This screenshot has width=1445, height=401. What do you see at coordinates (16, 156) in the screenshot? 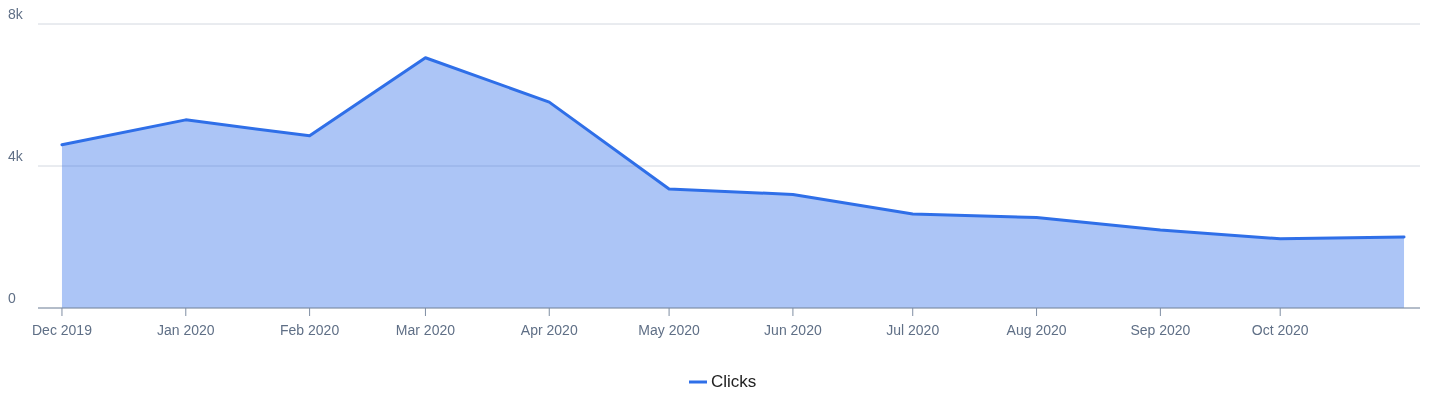
I see `y-tick-label: 4k` at bounding box center [16, 156].